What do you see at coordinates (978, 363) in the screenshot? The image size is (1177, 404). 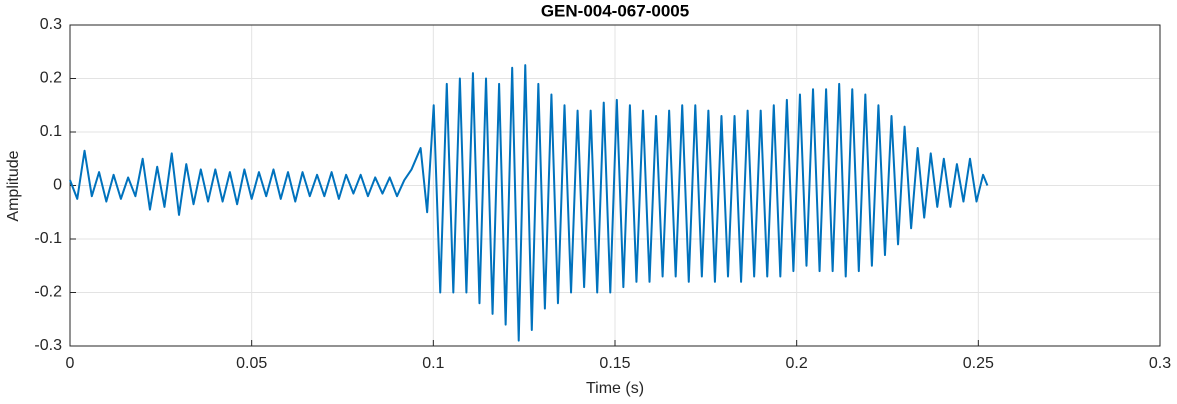 I see `x-tick-label: 0.25` at bounding box center [978, 363].